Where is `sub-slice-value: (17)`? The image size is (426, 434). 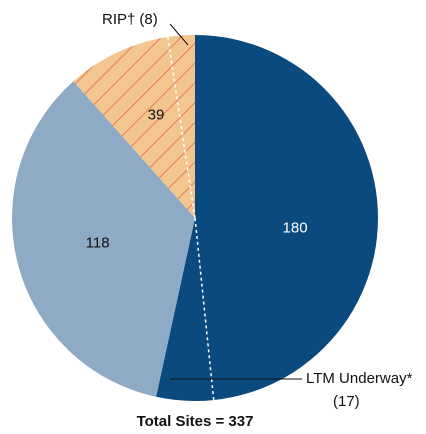 sub-slice-value: (17) is located at coordinates (346, 401).